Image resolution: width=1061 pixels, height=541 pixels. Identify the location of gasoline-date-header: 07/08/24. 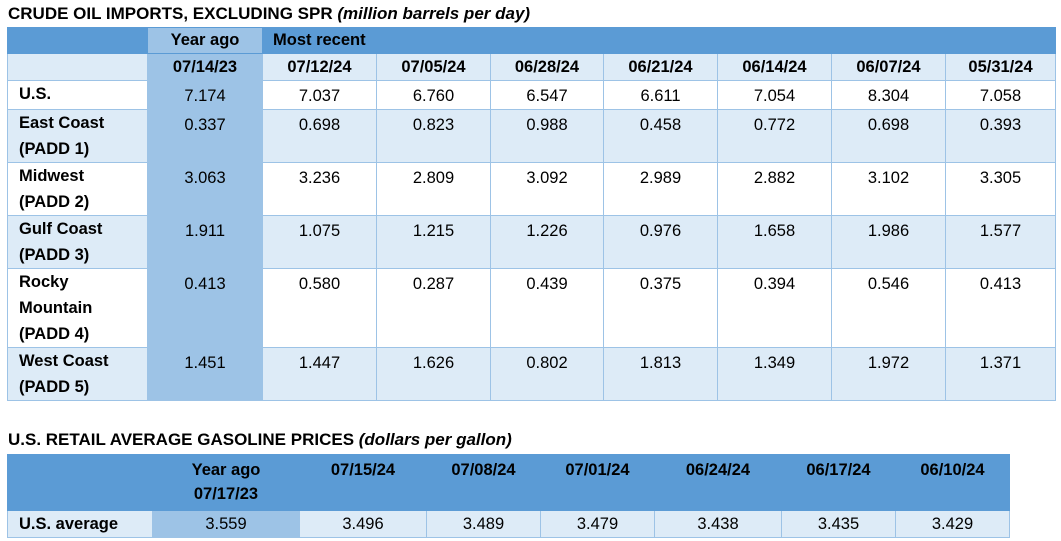
(483, 482).